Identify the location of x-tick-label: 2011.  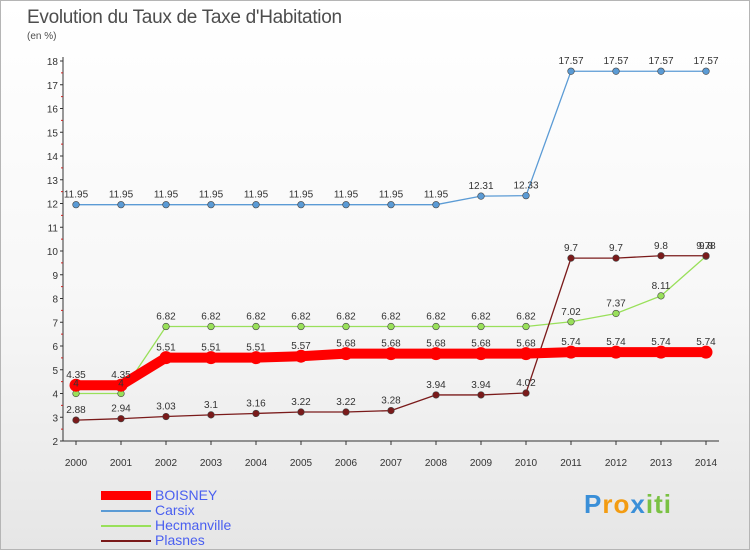
(571, 463).